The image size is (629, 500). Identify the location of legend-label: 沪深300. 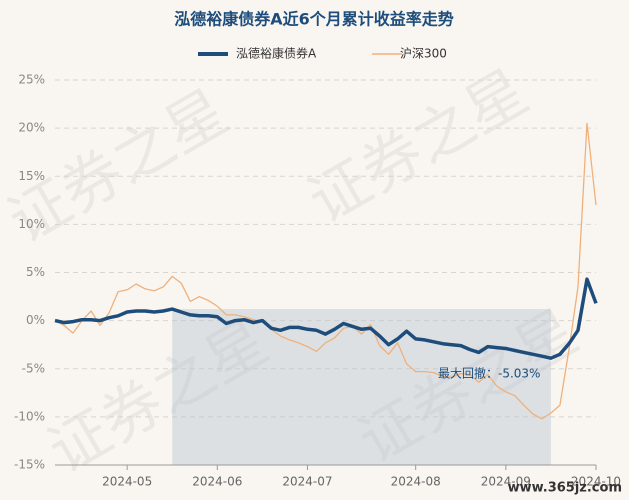
(423, 54).